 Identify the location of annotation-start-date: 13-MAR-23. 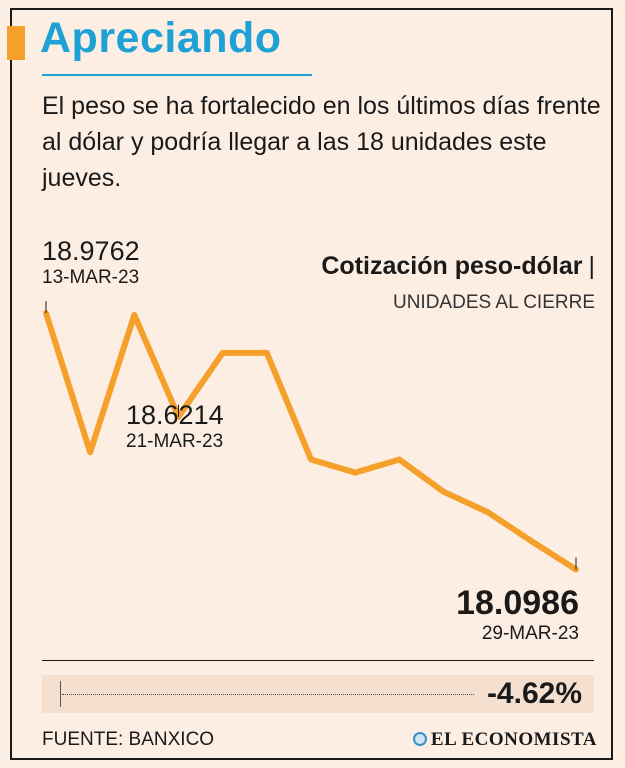
(91, 277).